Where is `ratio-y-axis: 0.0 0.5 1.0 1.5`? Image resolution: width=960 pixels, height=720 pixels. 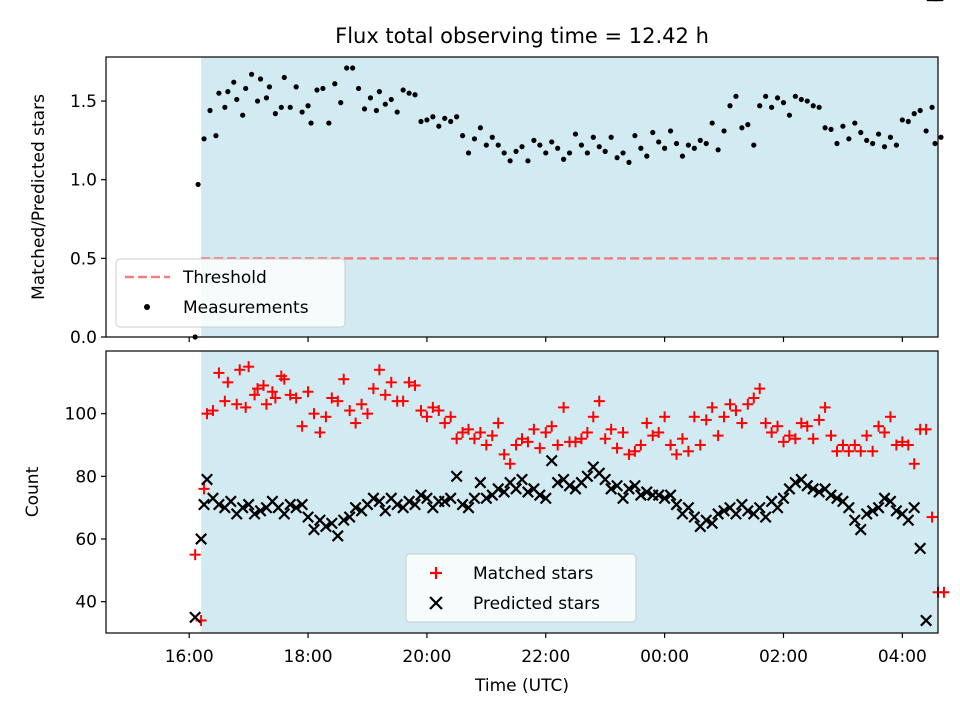 ratio-y-axis: 0.0 0.5 1.0 1.5 is located at coordinates (88, 220).